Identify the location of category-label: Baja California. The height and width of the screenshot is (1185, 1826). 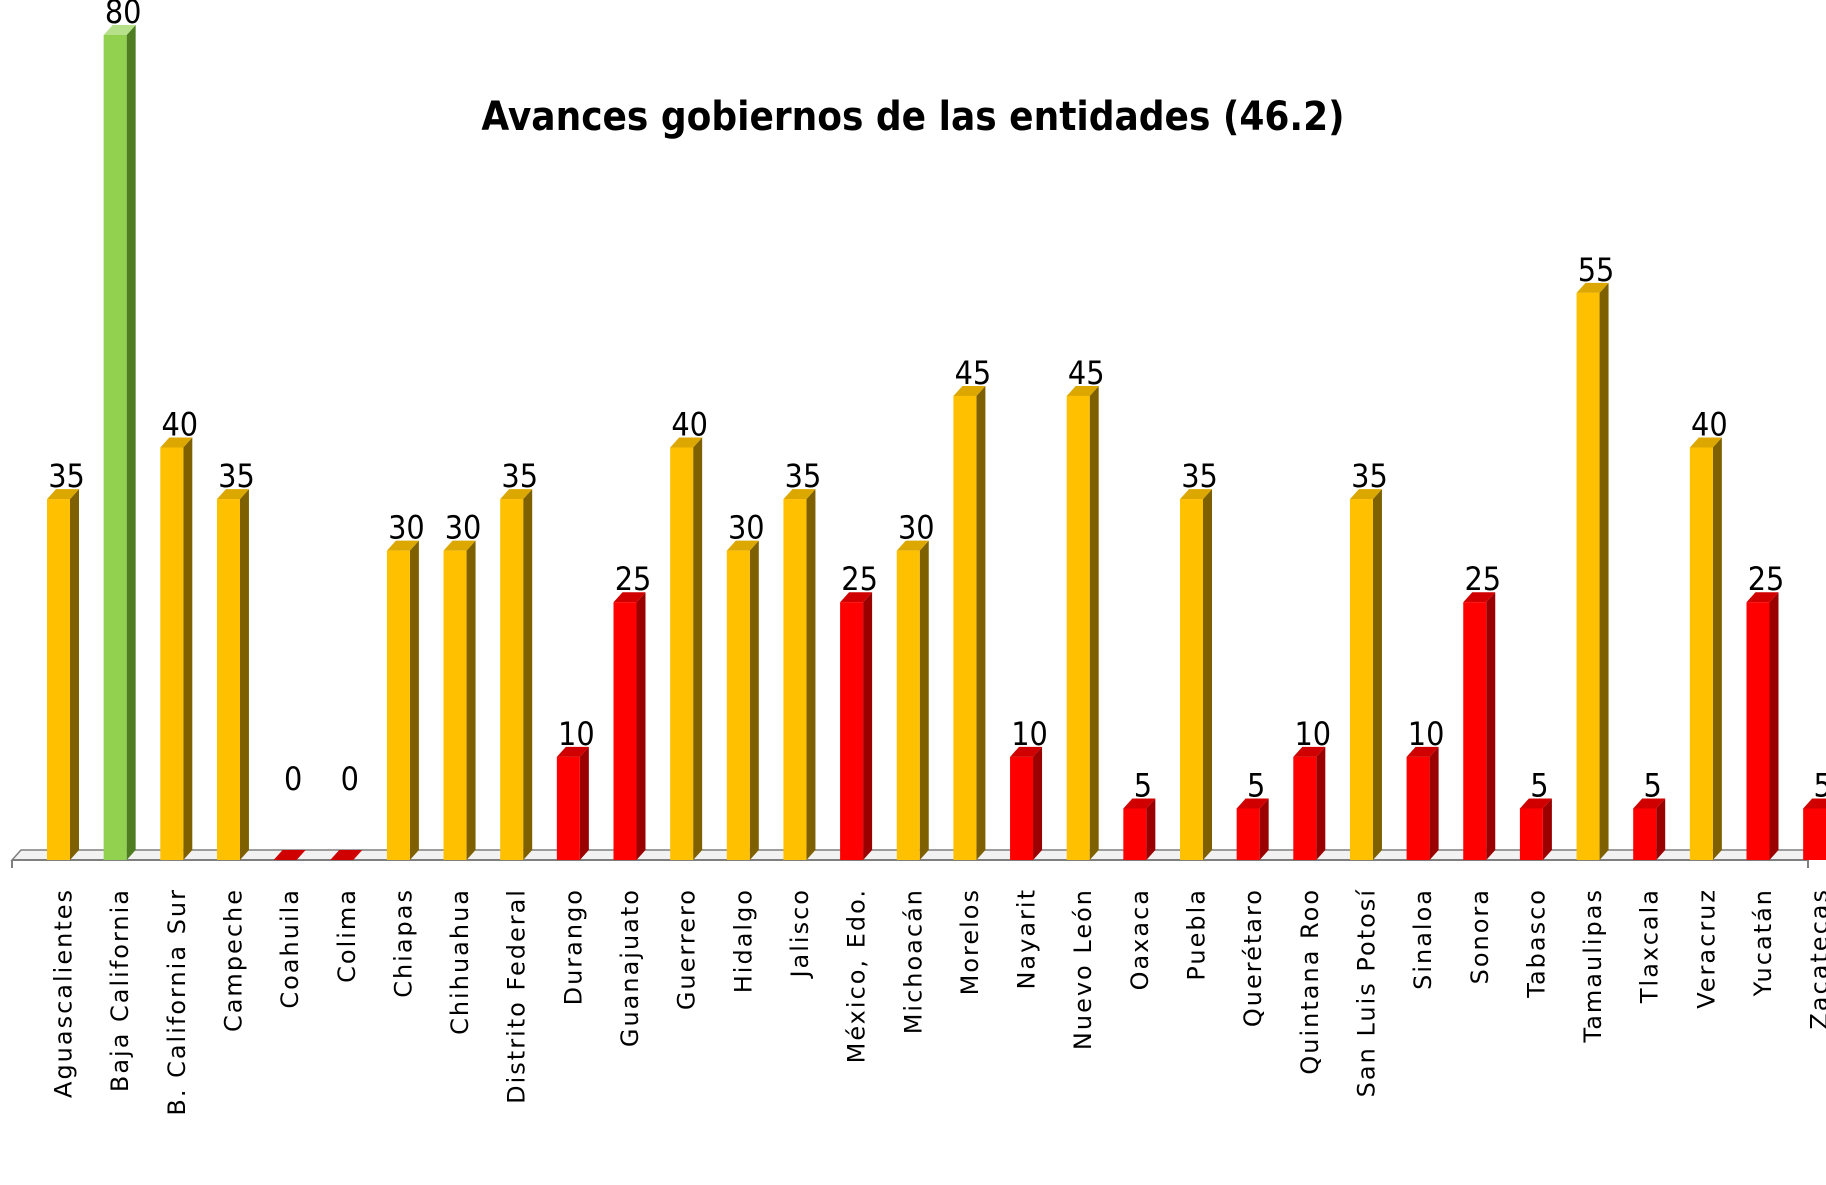
(120, 990).